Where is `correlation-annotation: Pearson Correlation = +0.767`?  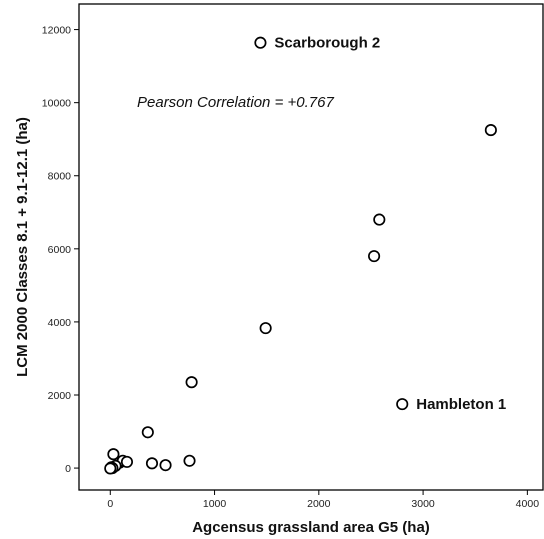
correlation-annotation: Pearson Correlation = +0.767 is located at coordinates (235, 102).